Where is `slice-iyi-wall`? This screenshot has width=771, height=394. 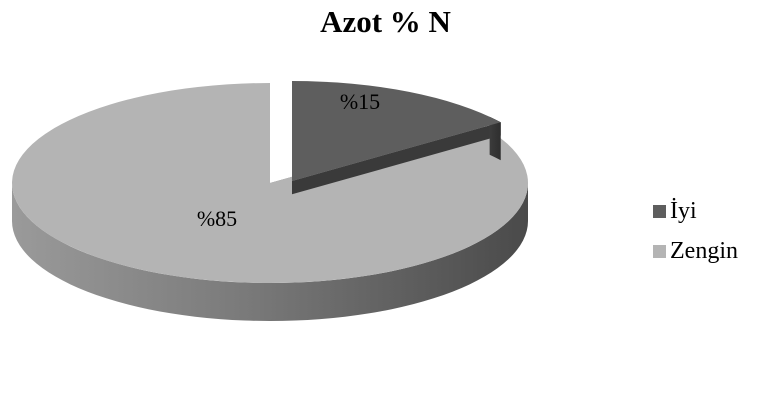
slice-iyi-wall is located at coordinates (396, 158).